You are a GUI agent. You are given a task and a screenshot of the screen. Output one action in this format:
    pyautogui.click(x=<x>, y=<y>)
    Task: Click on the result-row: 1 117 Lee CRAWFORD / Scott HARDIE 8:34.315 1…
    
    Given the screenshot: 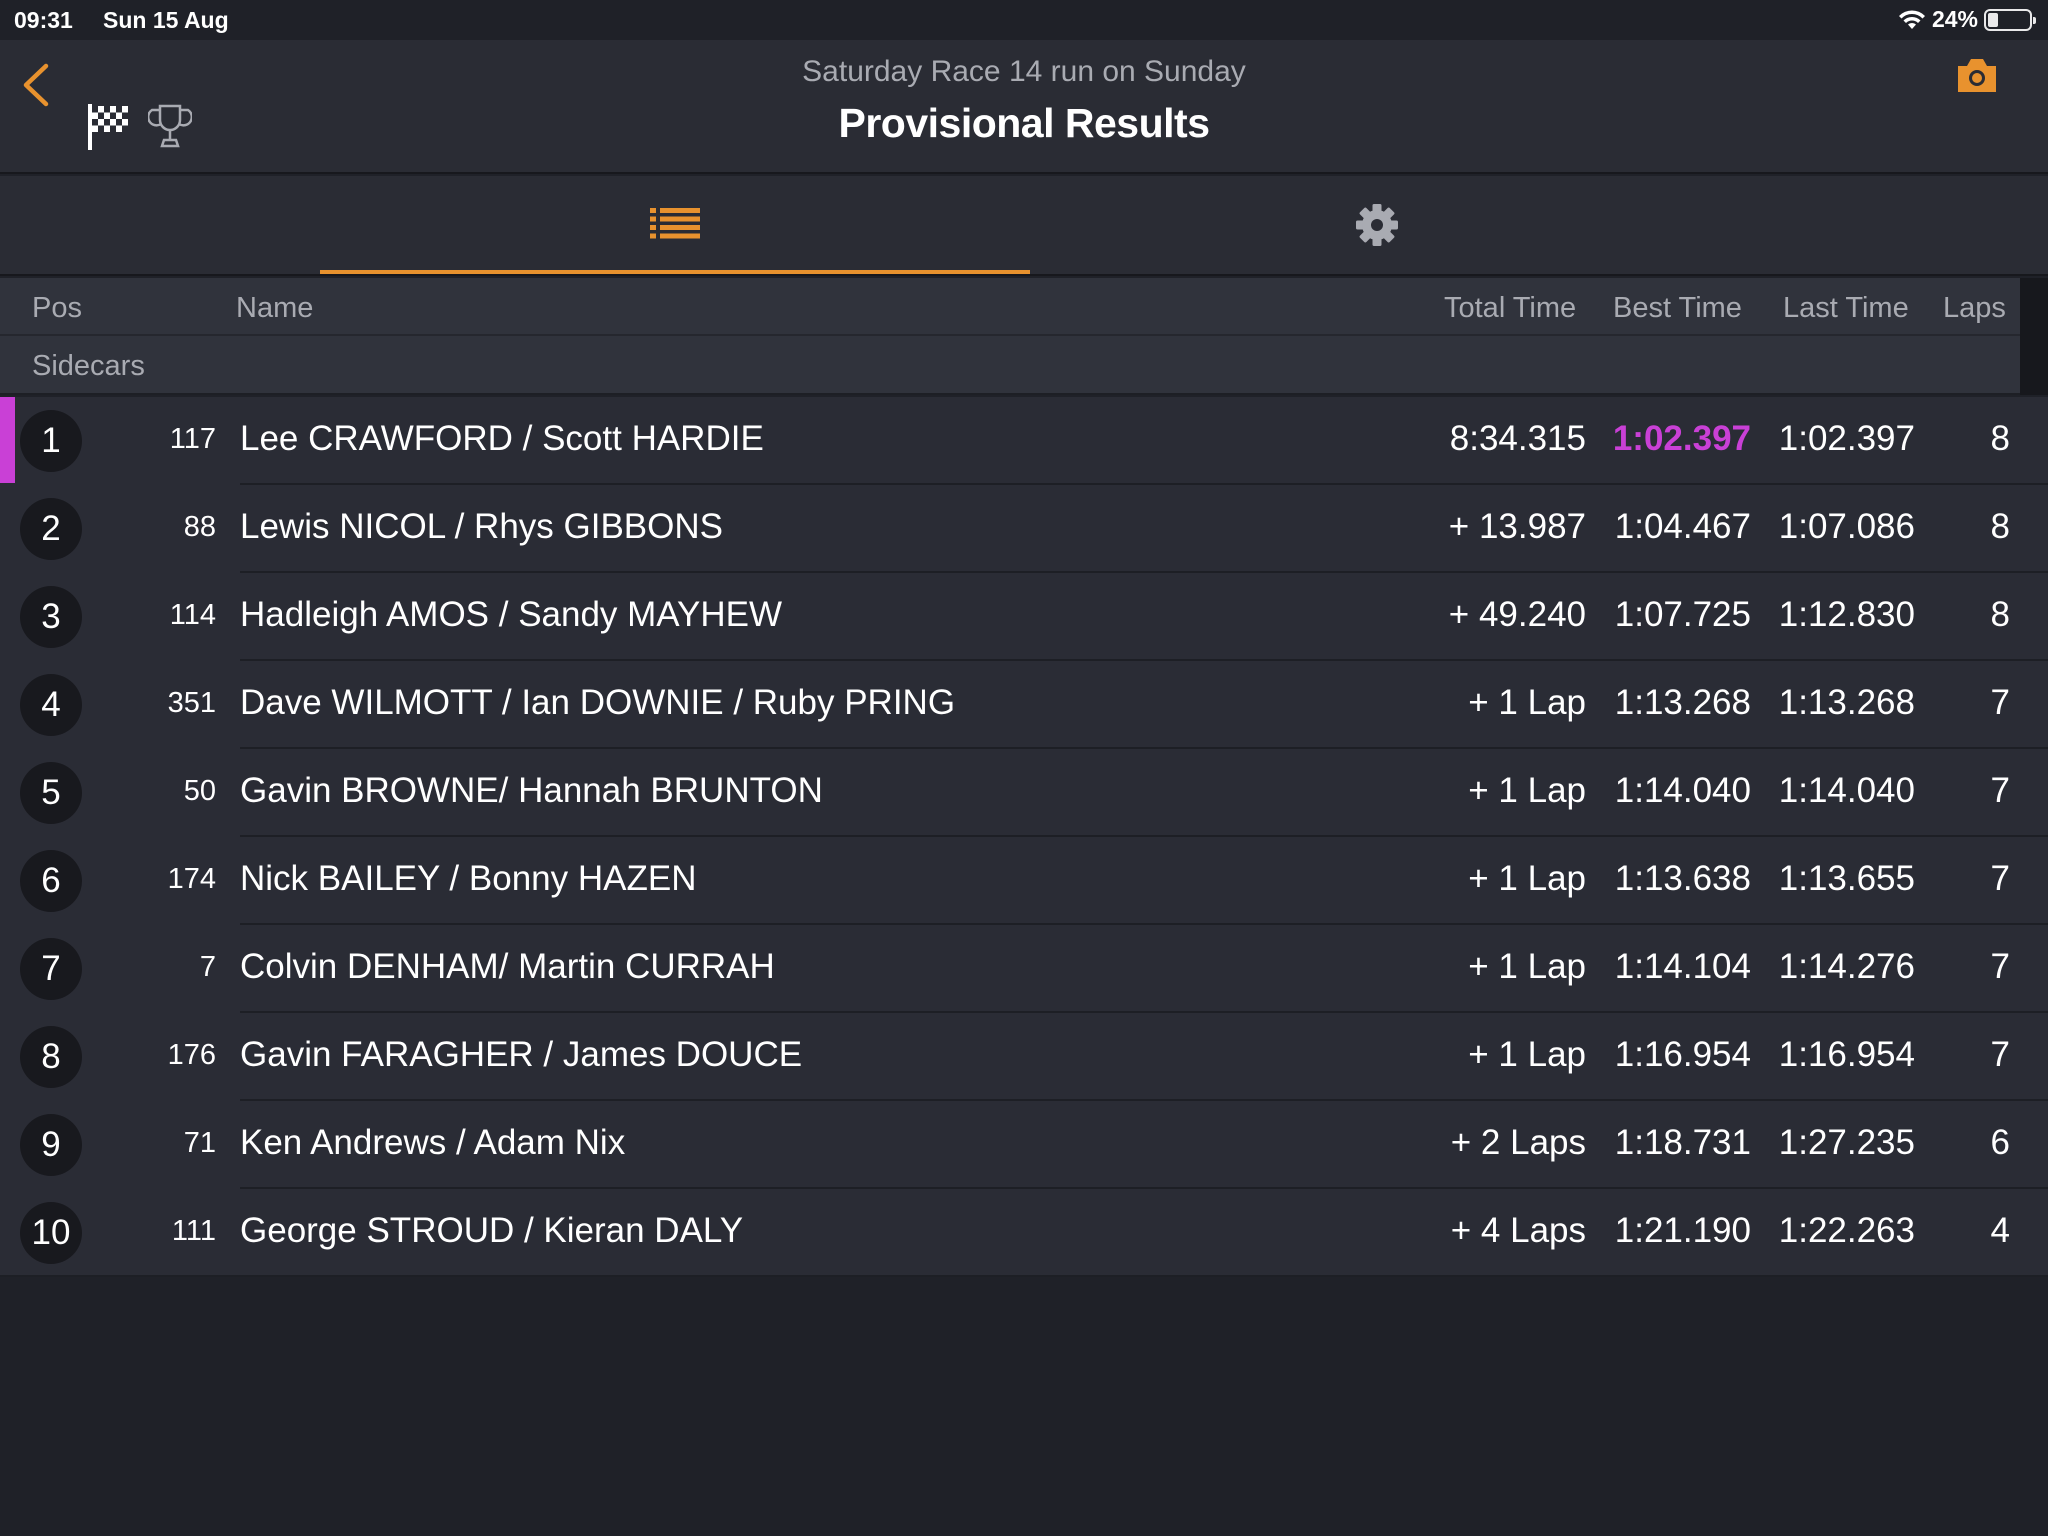 What is the action you would take?
    pyautogui.click(x=1024, y=441)
    